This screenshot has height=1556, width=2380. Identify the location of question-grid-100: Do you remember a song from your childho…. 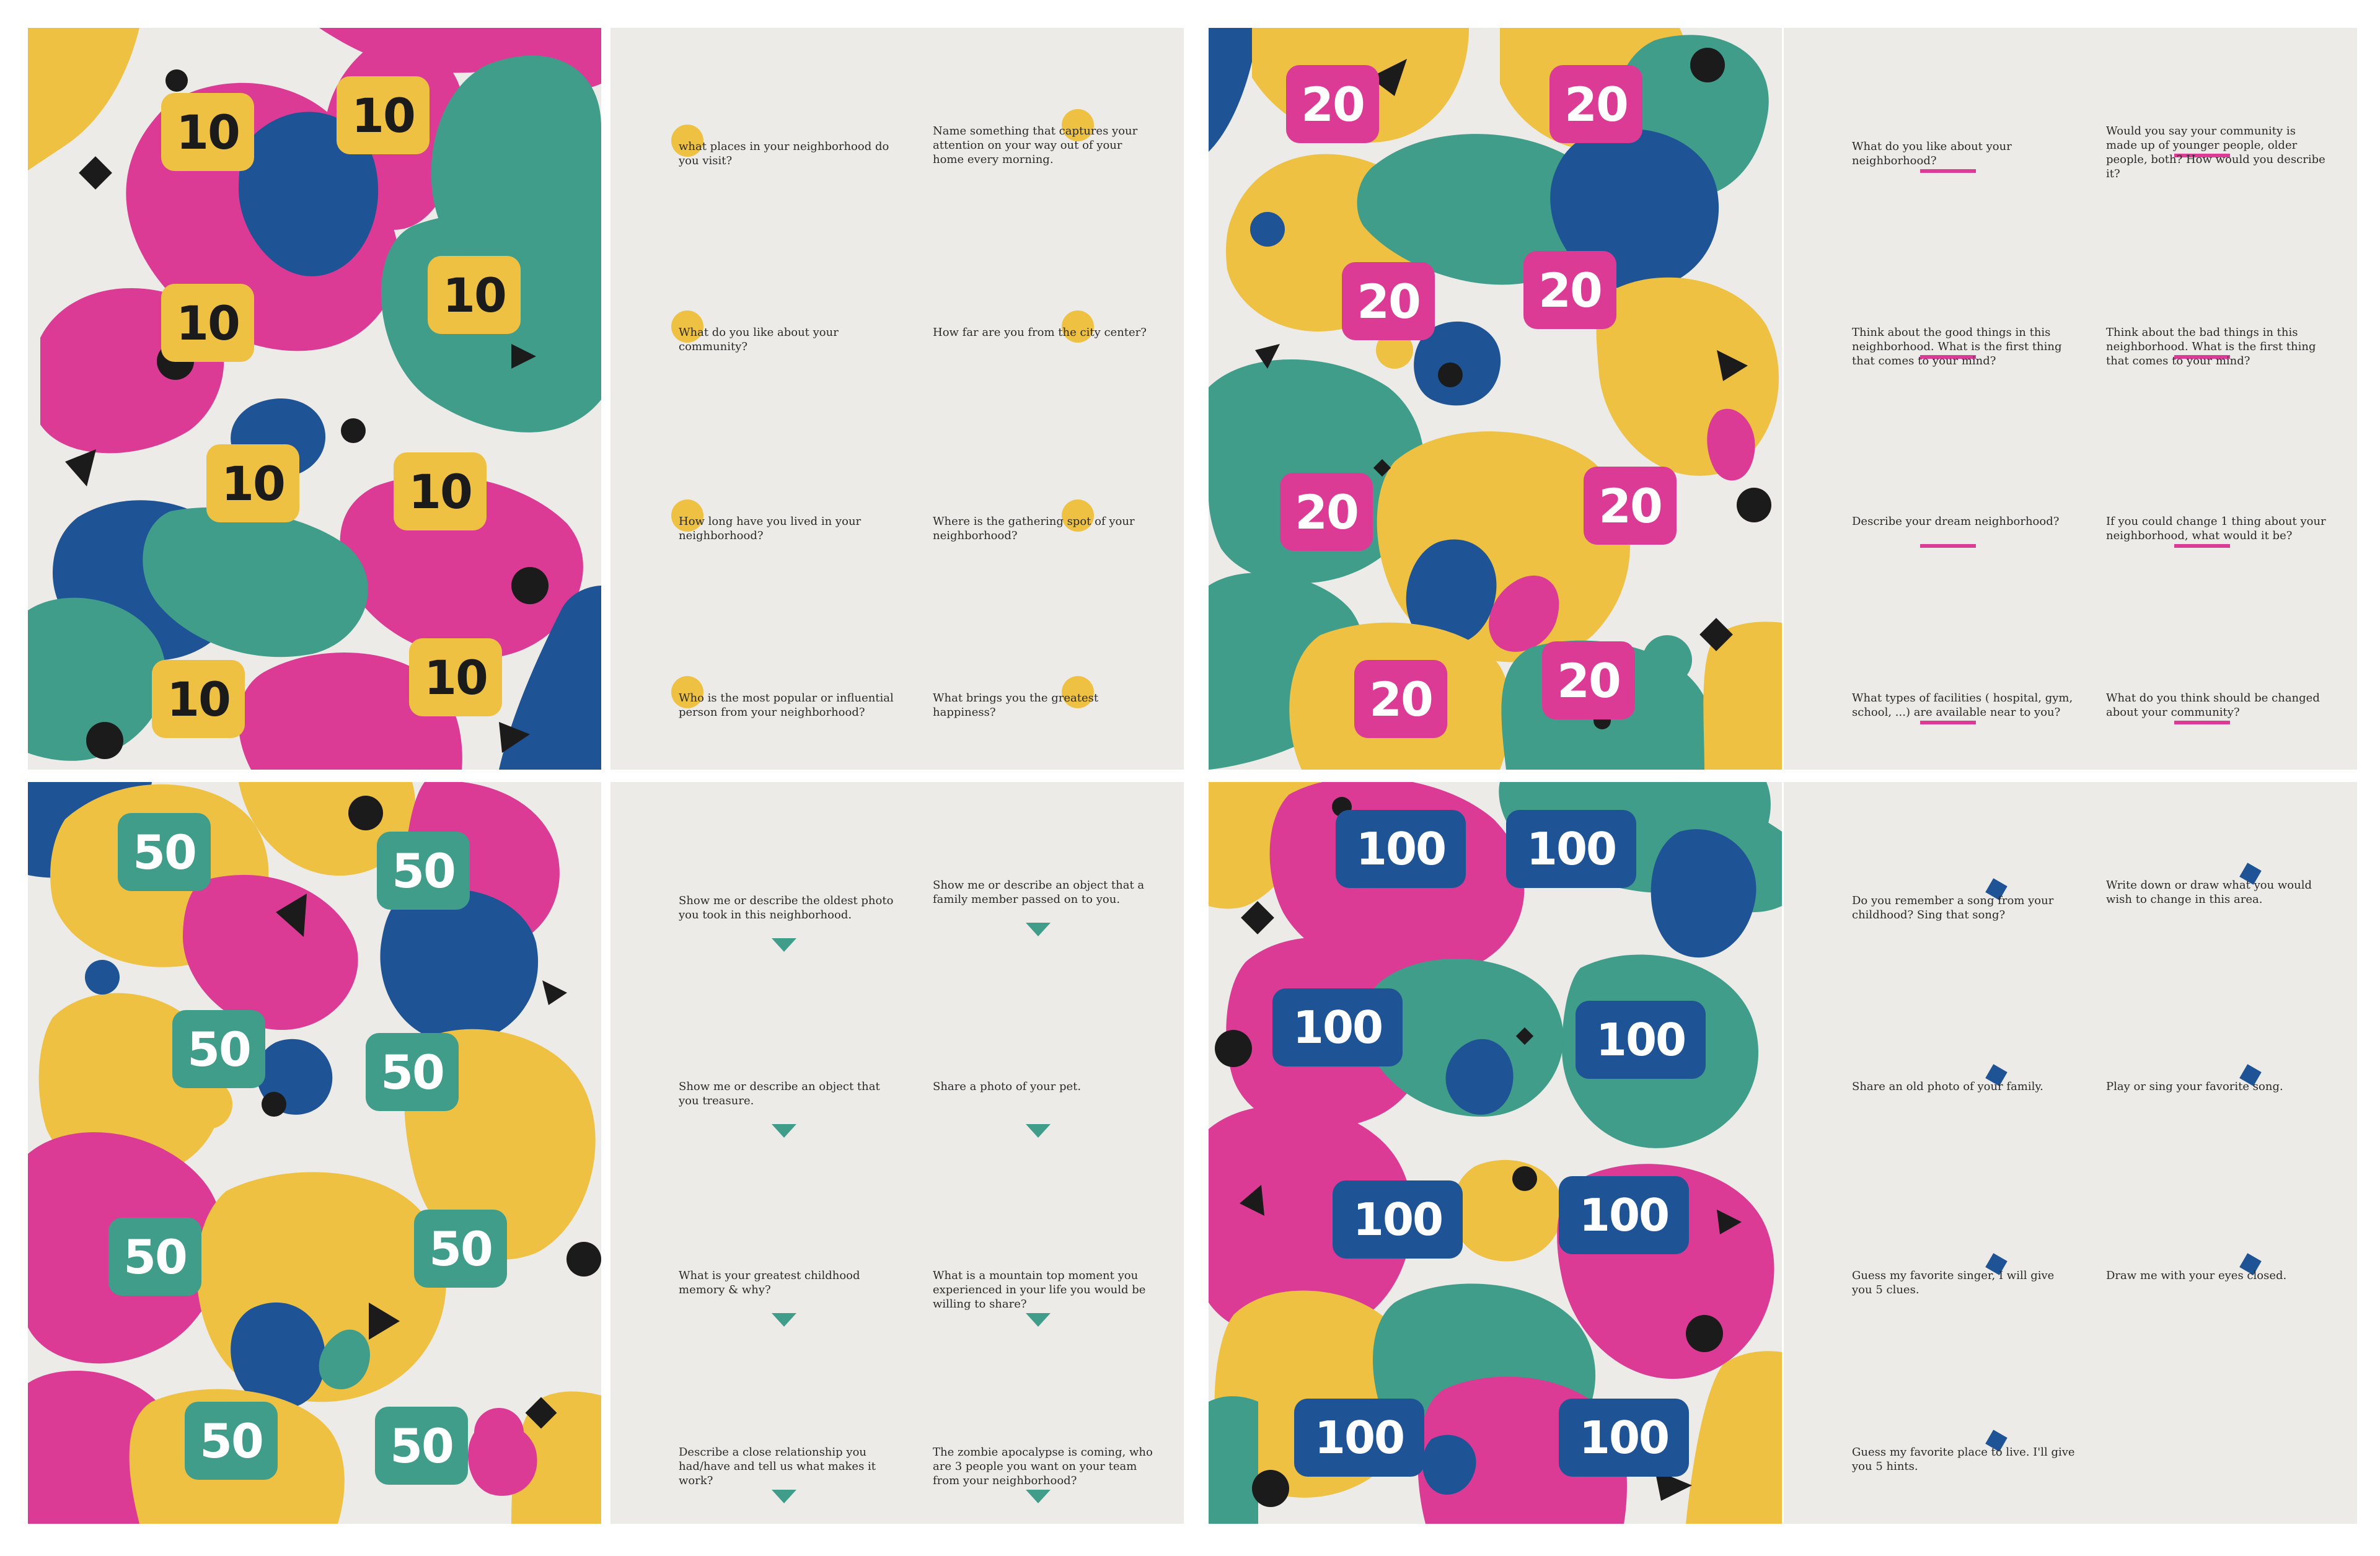
(2070, 1153).